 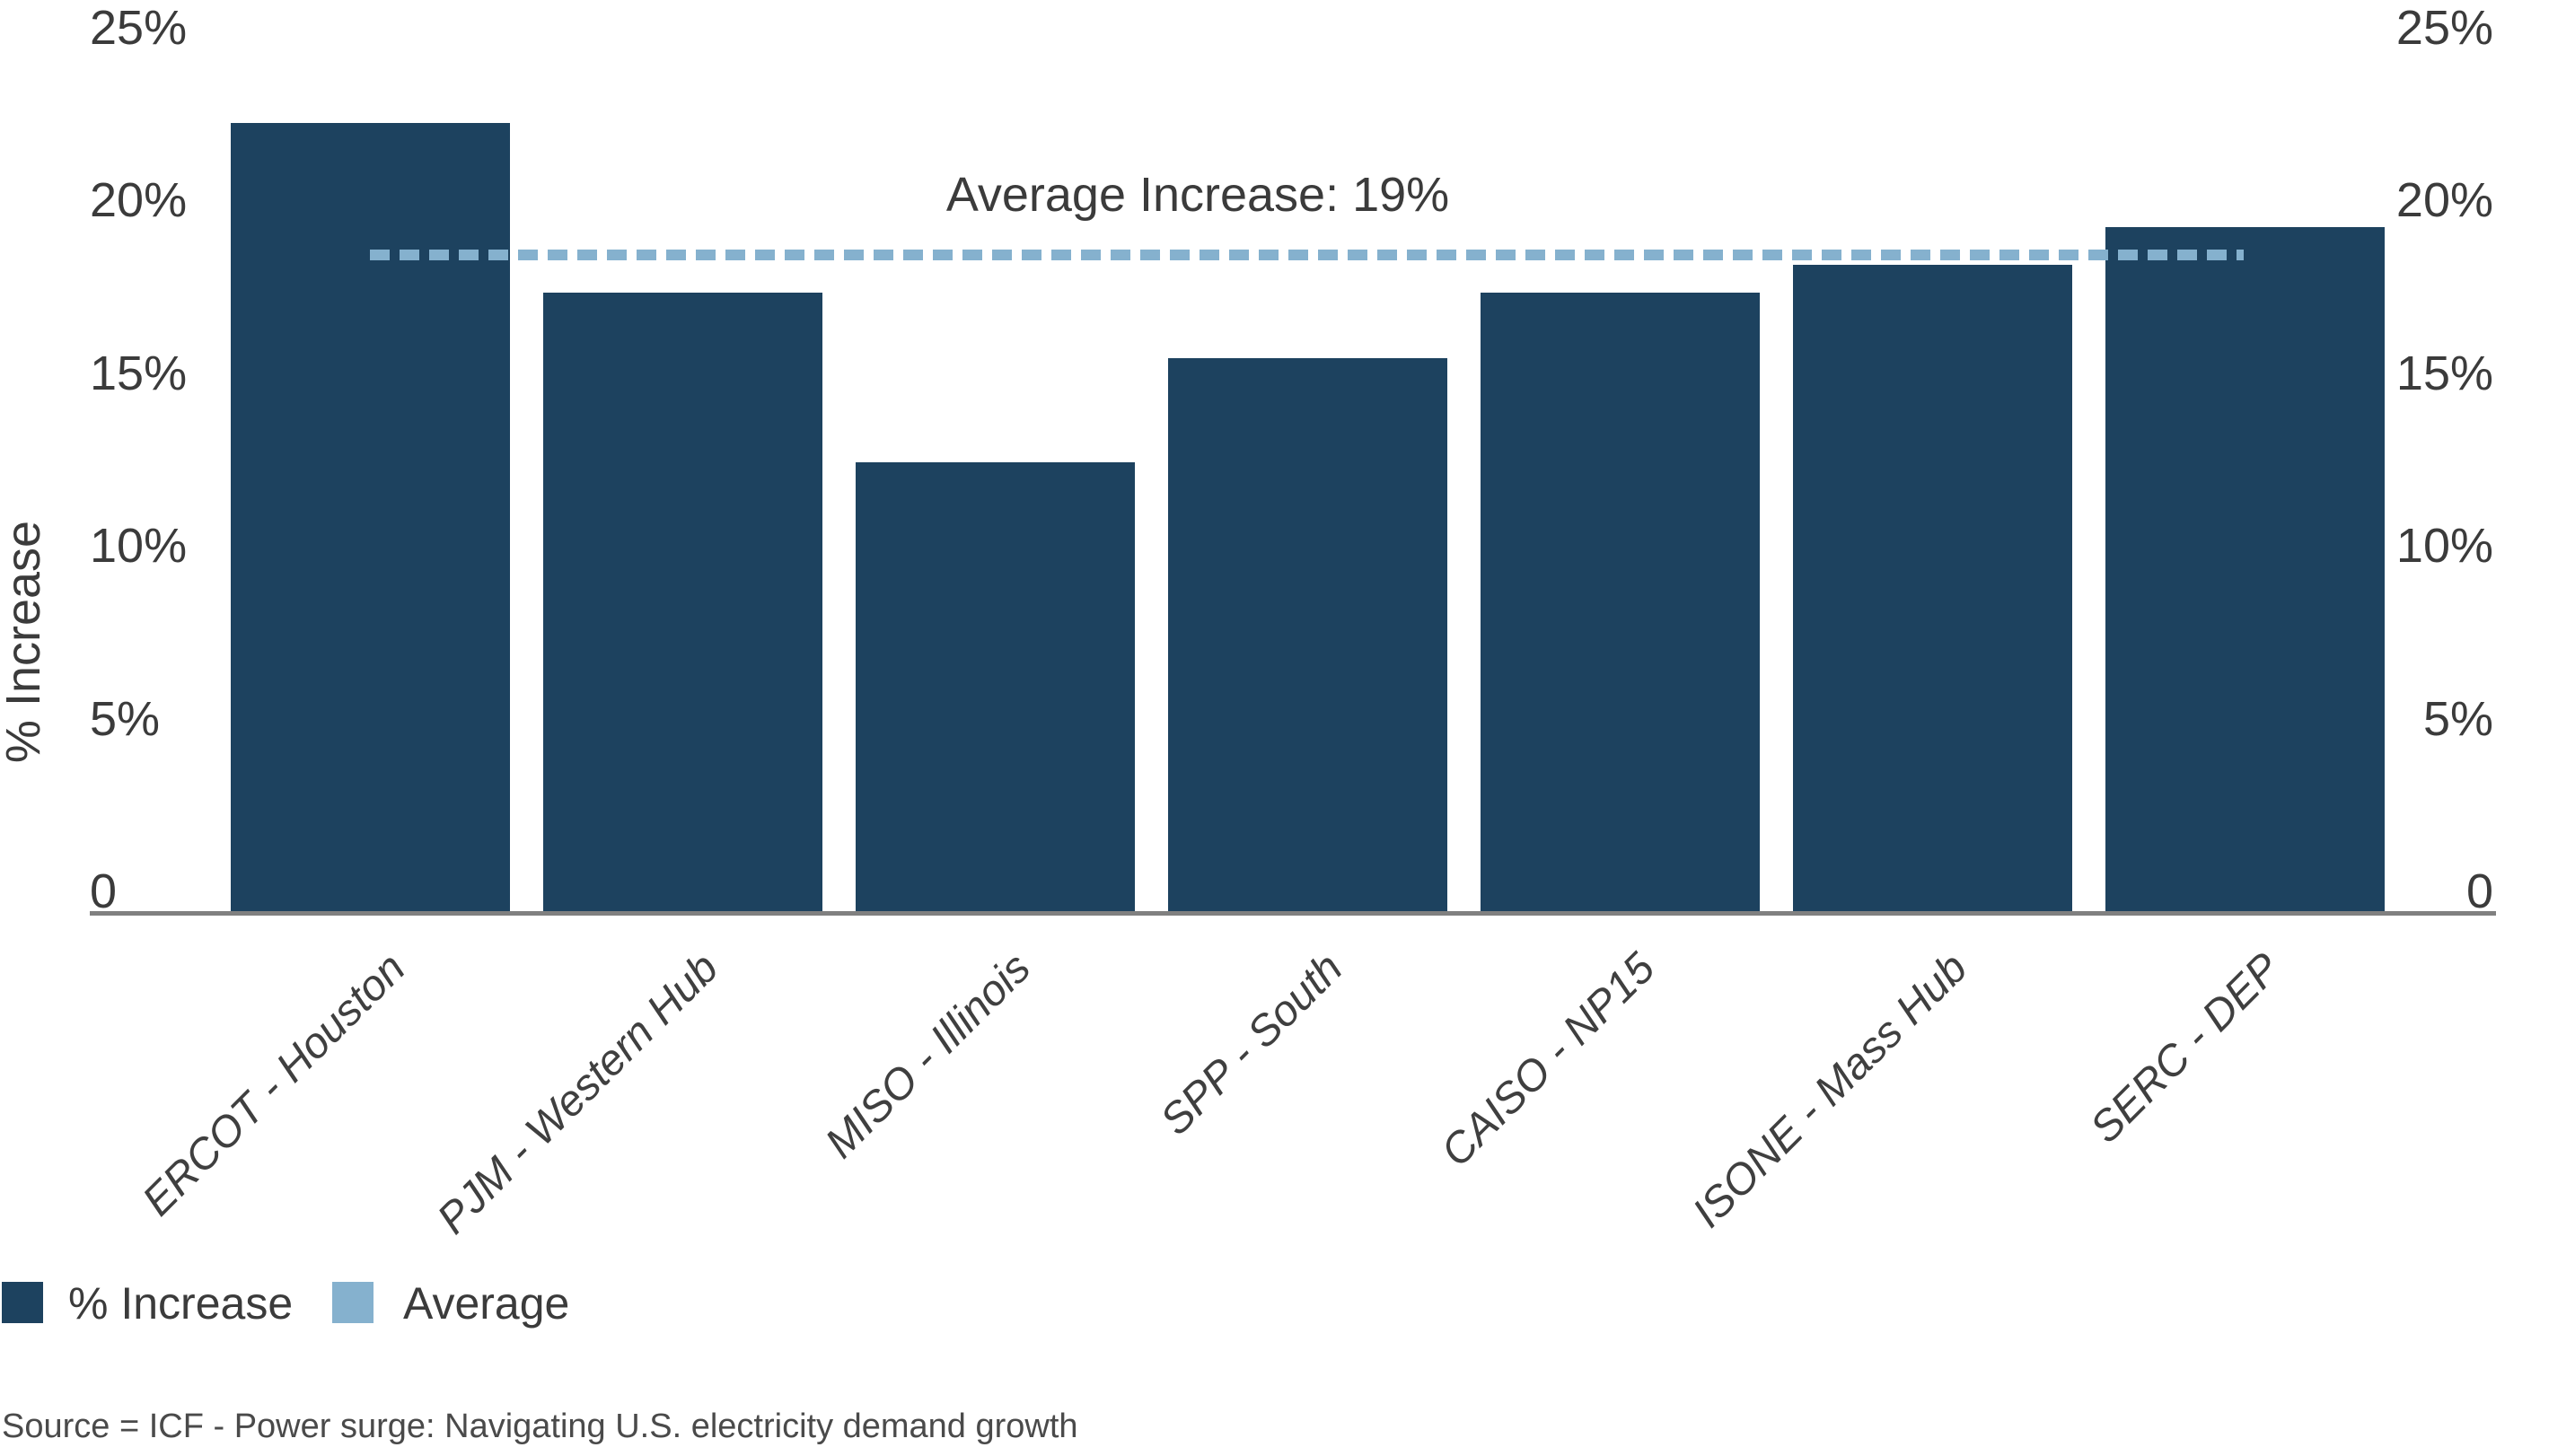 I want to click on legend-swatch-increase, so click(x=22, y=1302).